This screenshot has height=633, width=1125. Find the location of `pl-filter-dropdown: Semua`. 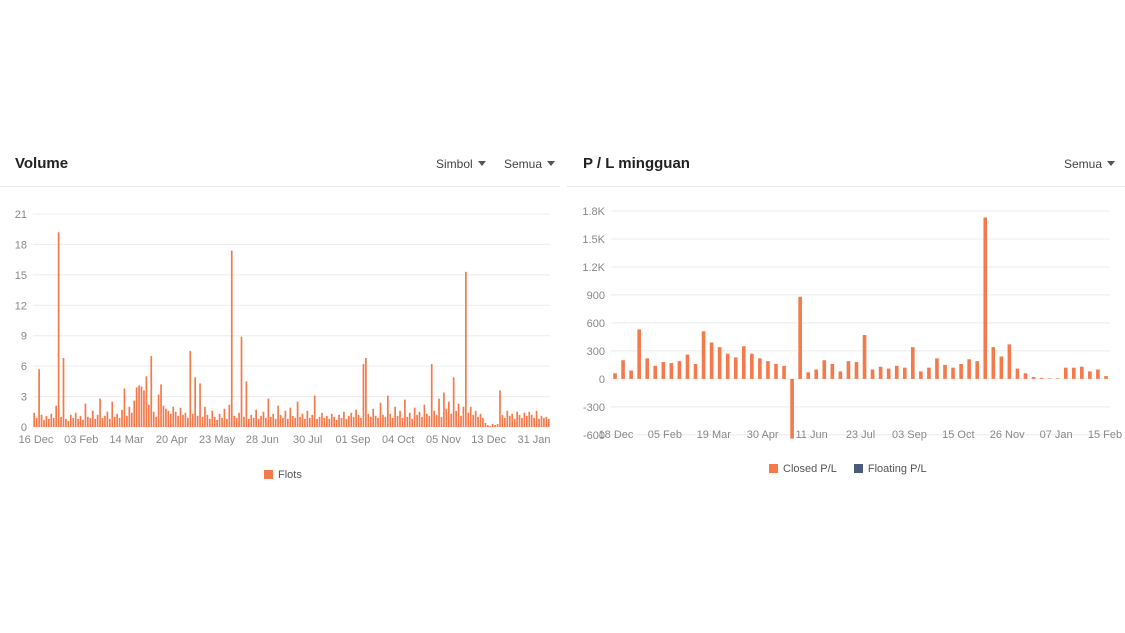

pl-filter-dropdown: Semua is located at coordinates (1090, 164).